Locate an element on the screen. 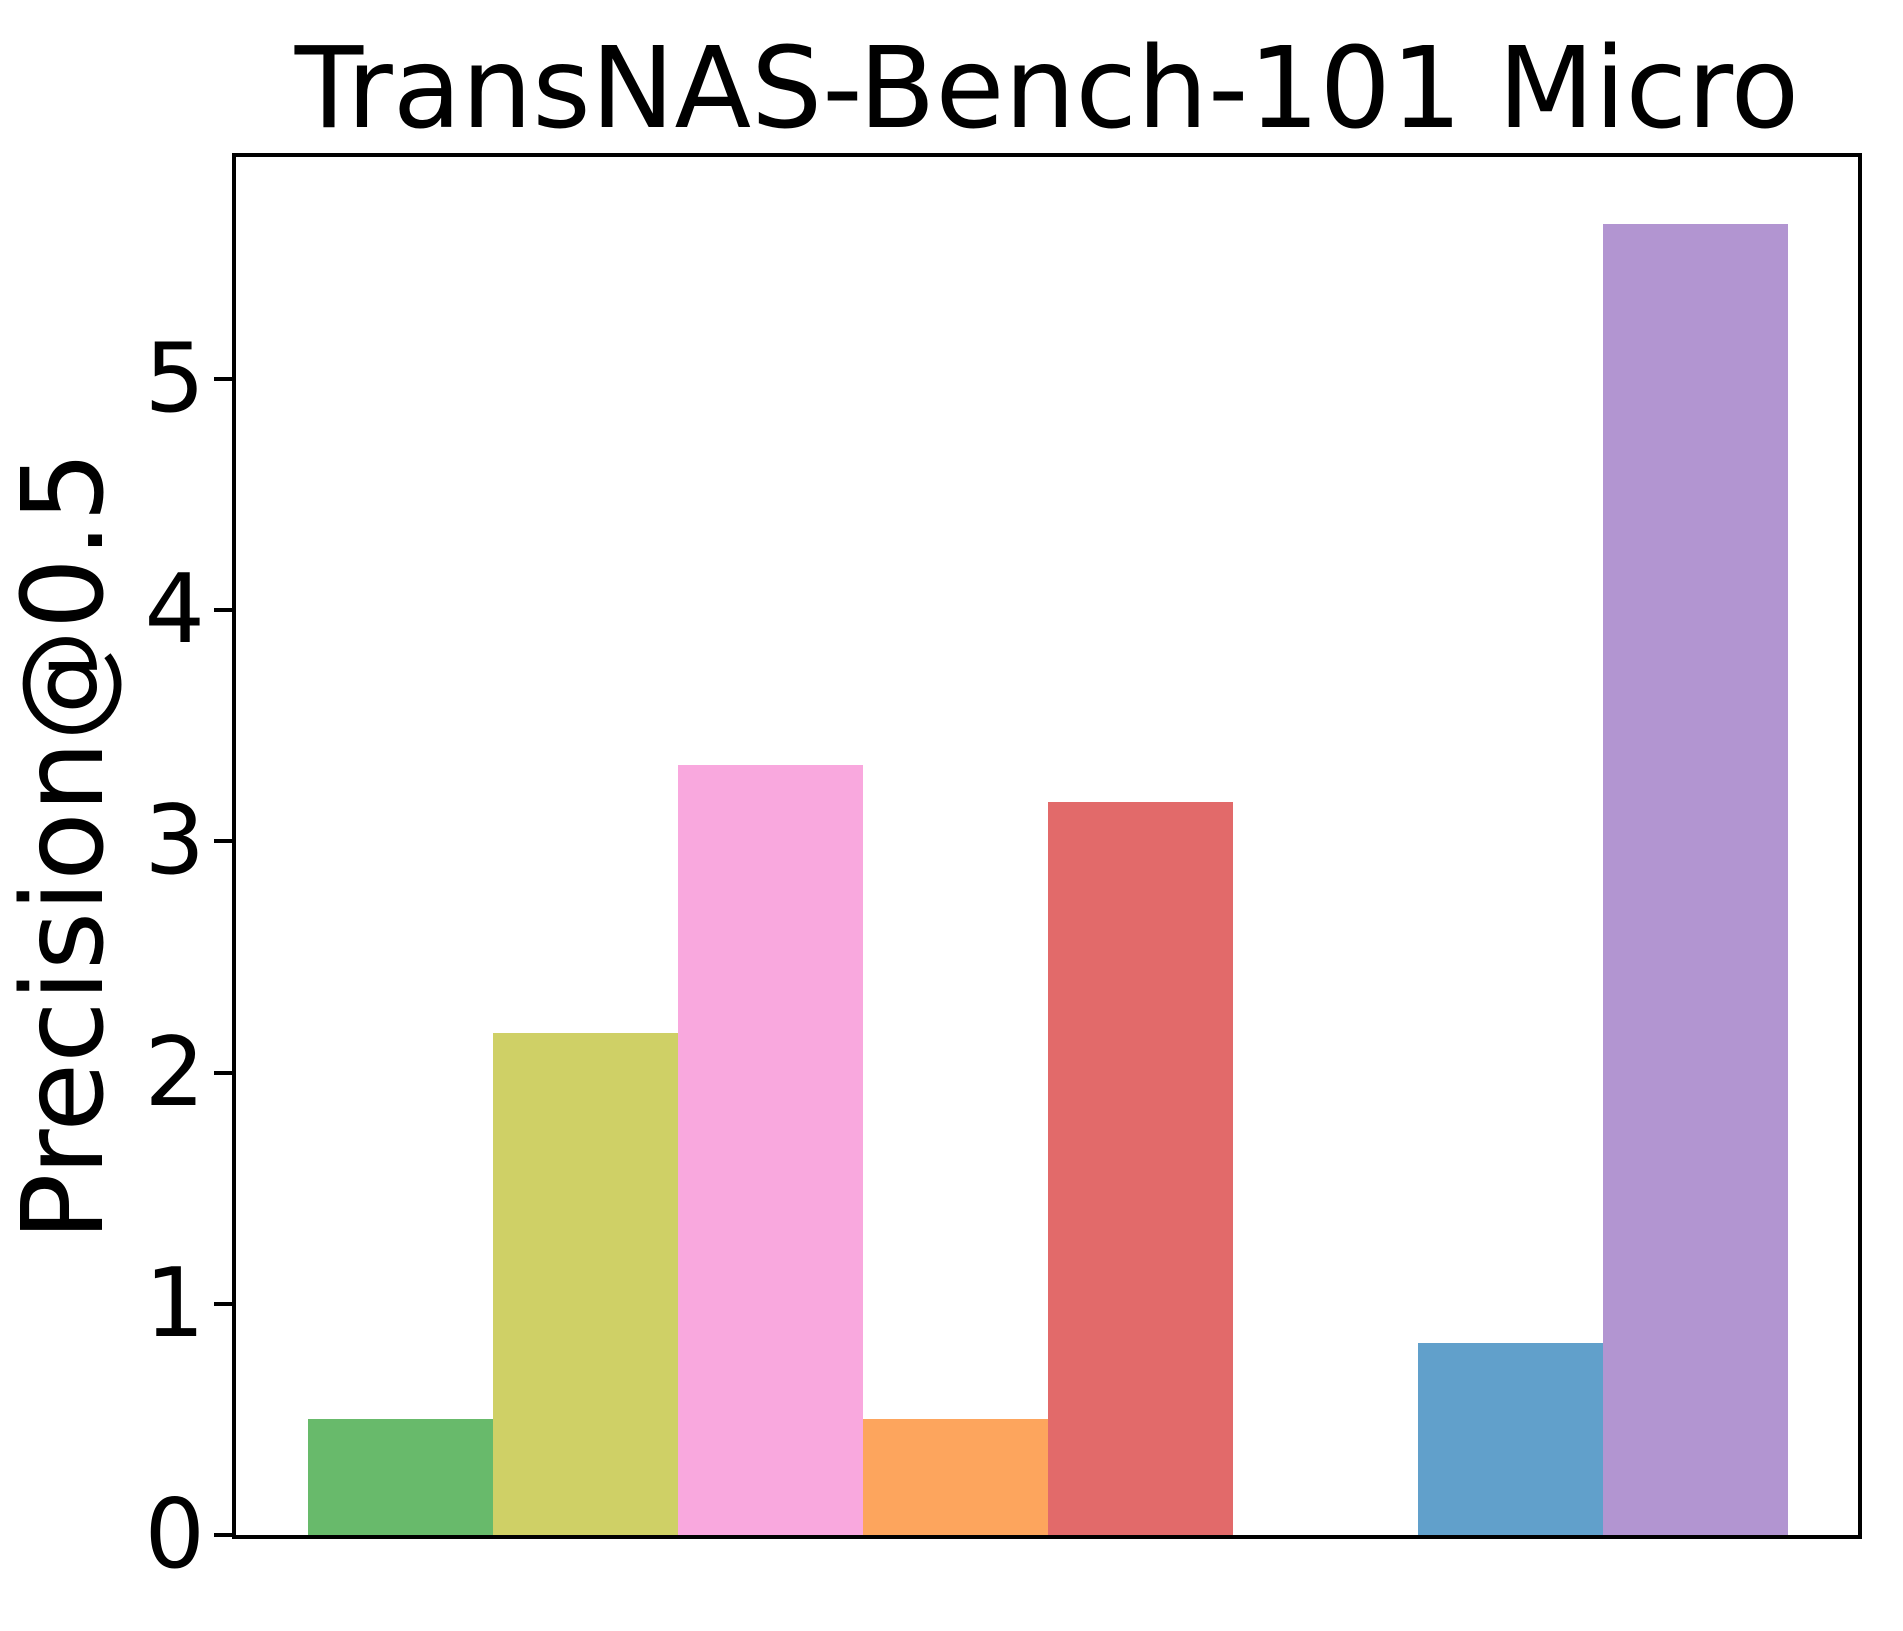 Image resolution: width=1903 pixels, height=1631 pixels. y-tick-label: 0 is located at coordinates (174, 1535).